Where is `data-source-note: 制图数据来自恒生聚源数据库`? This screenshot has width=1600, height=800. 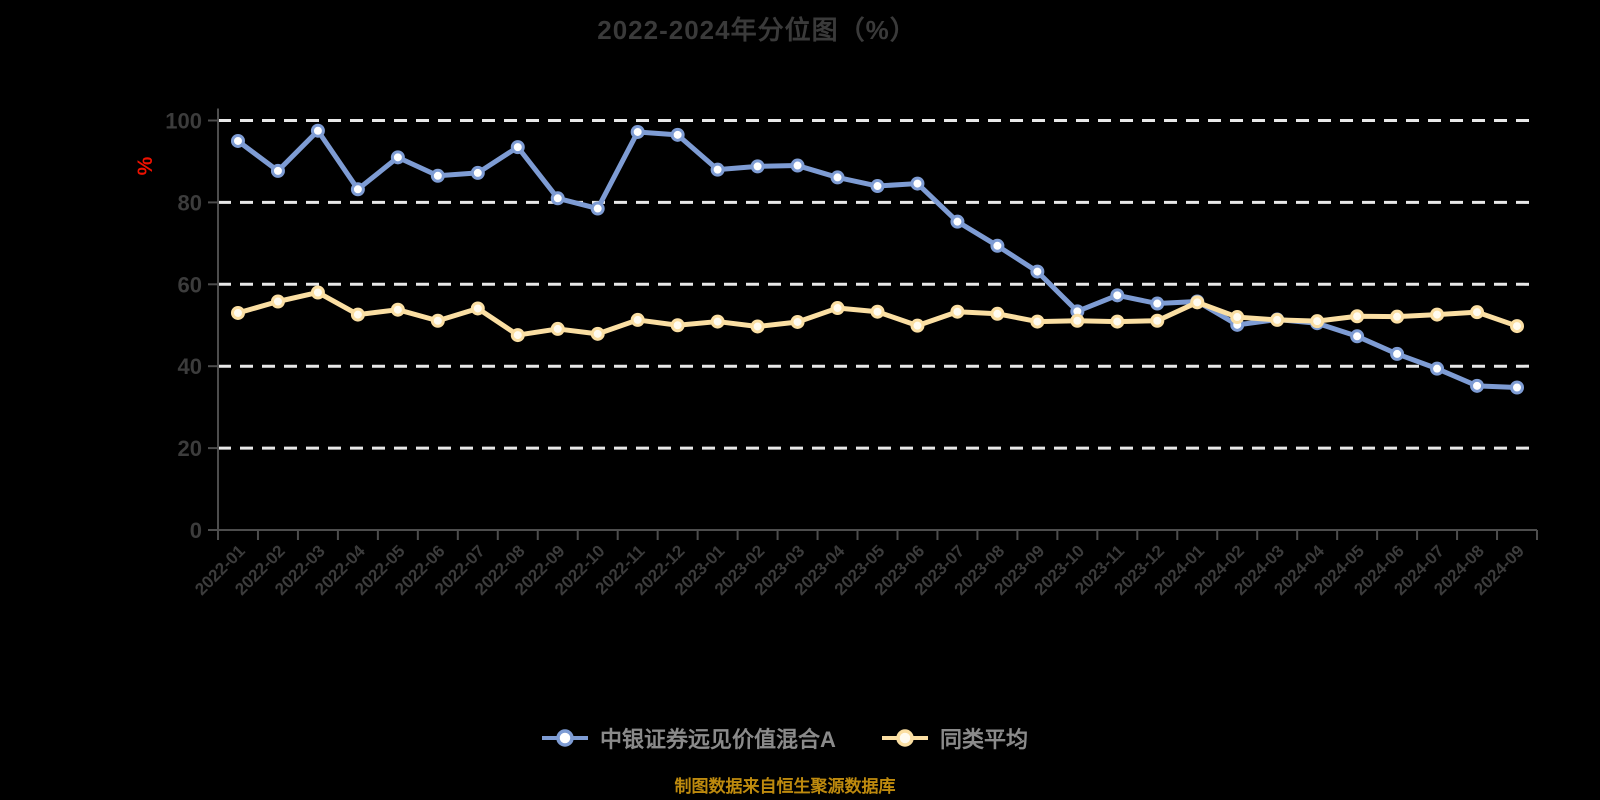 data-source-note: 制图数据来自恒生聚源数据库 is located at coordinates (785, 786).